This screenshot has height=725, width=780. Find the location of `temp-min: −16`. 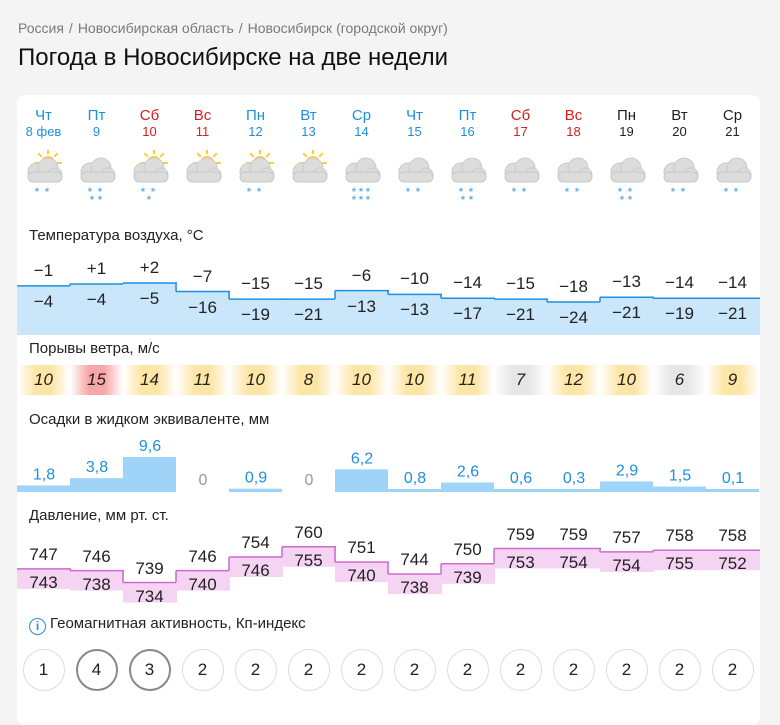

temp-min: −16 is located at coordinates (202, 307).